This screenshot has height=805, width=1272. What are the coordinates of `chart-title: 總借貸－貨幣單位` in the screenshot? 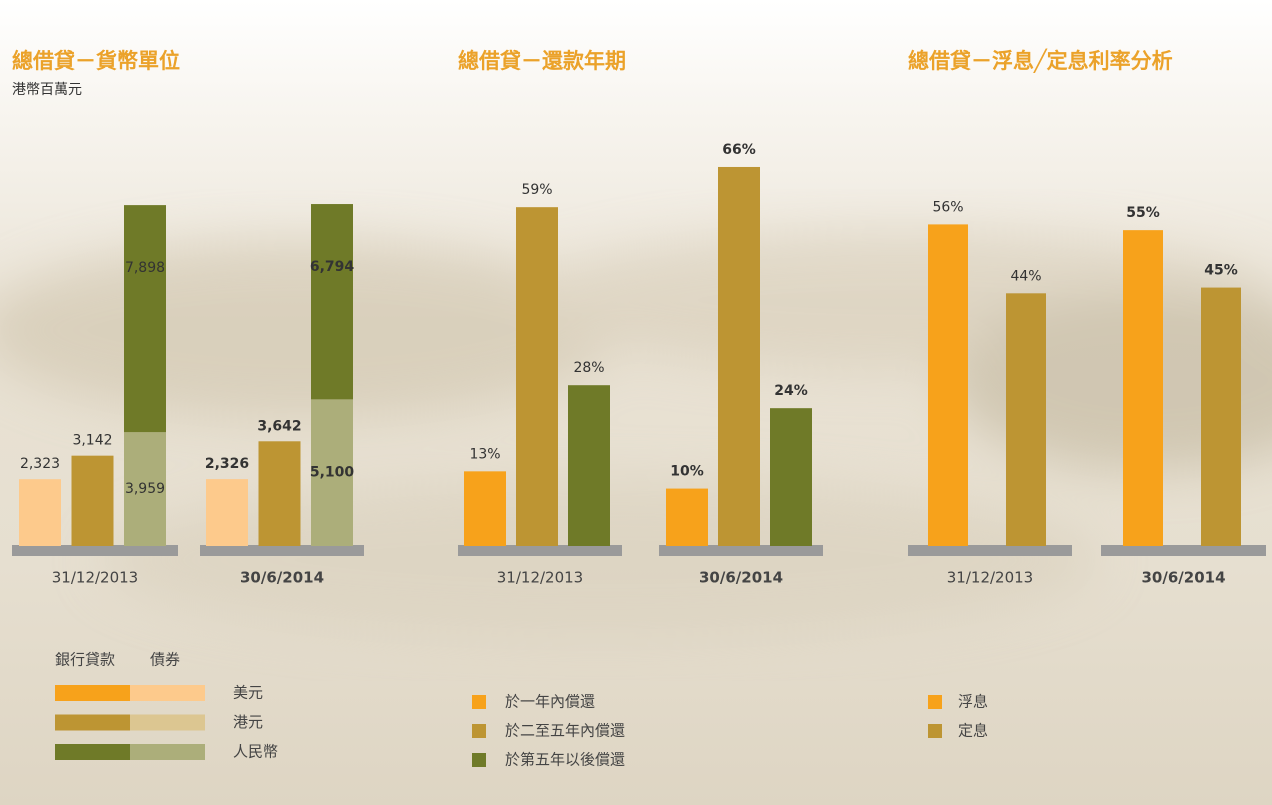 It's located at (96, 61).